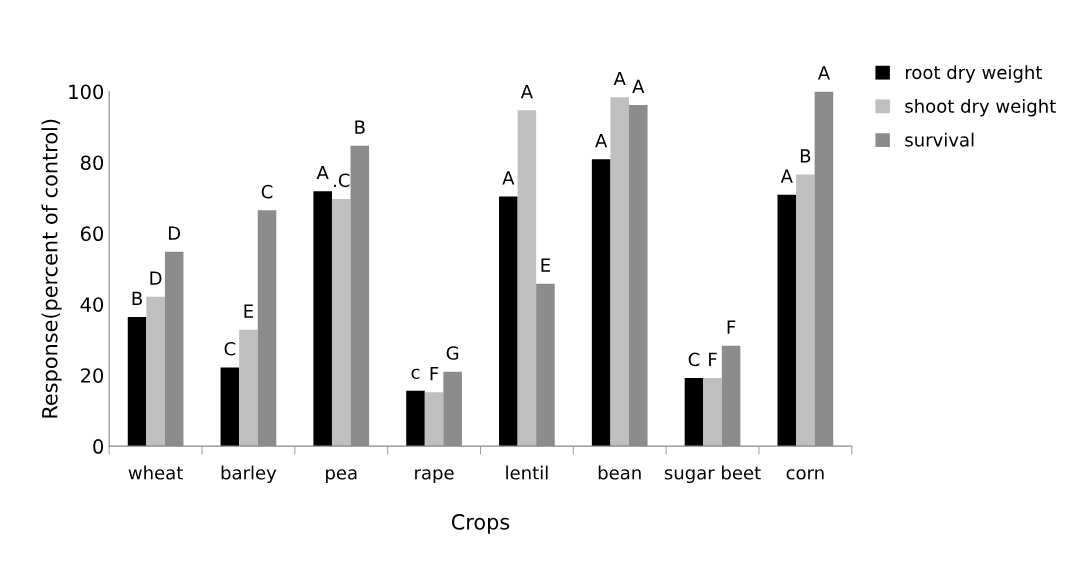 This screenshot has width=1092, height=572. What do you see at coordinates (619, 472) in the screenshot?
I see `x-tick-label: bean` at bounding box center [619, 472].